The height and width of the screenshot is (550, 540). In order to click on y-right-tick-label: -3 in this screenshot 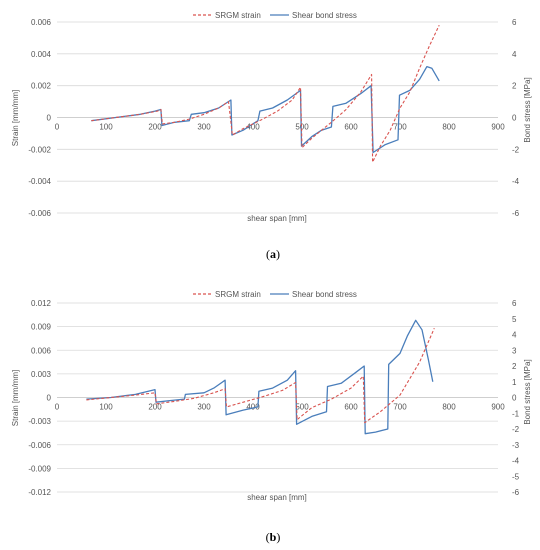, I will do `click(516, 445)`.